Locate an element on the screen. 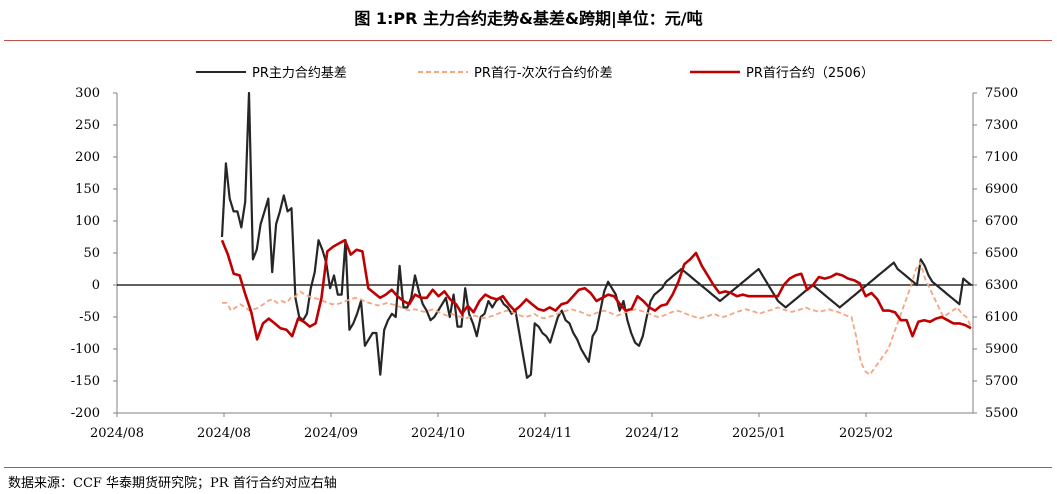 The image size is (1057, 494). legend: PR主力合约基差 PR首行-次次行合约价差 PR首行合约（2506） is located at coordinates (535, 73).